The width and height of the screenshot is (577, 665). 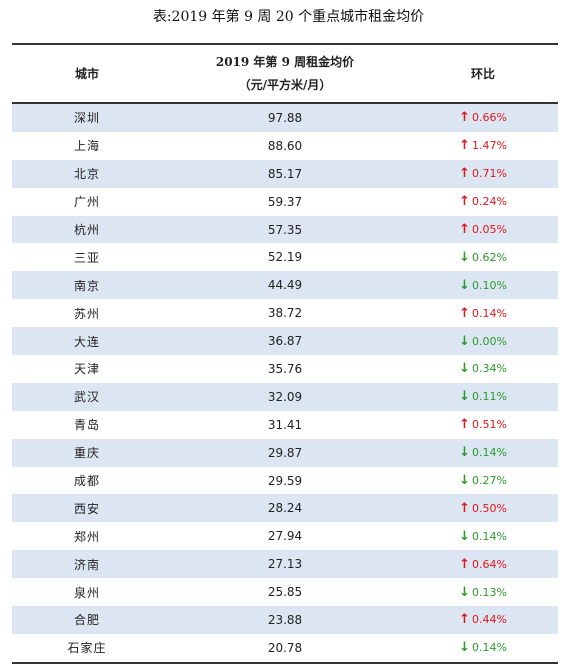 I want to click on cell-price: 97.88, so click(x=285, y=117).